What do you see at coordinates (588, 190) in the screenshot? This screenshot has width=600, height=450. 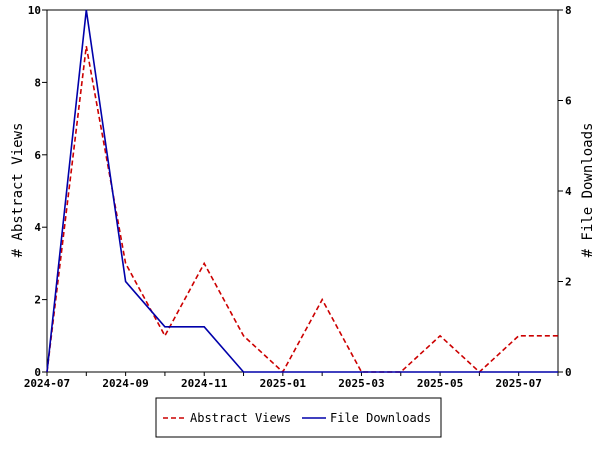 I see `y-axis-title-right: # File Downloads` at bounding box center [588, 190].